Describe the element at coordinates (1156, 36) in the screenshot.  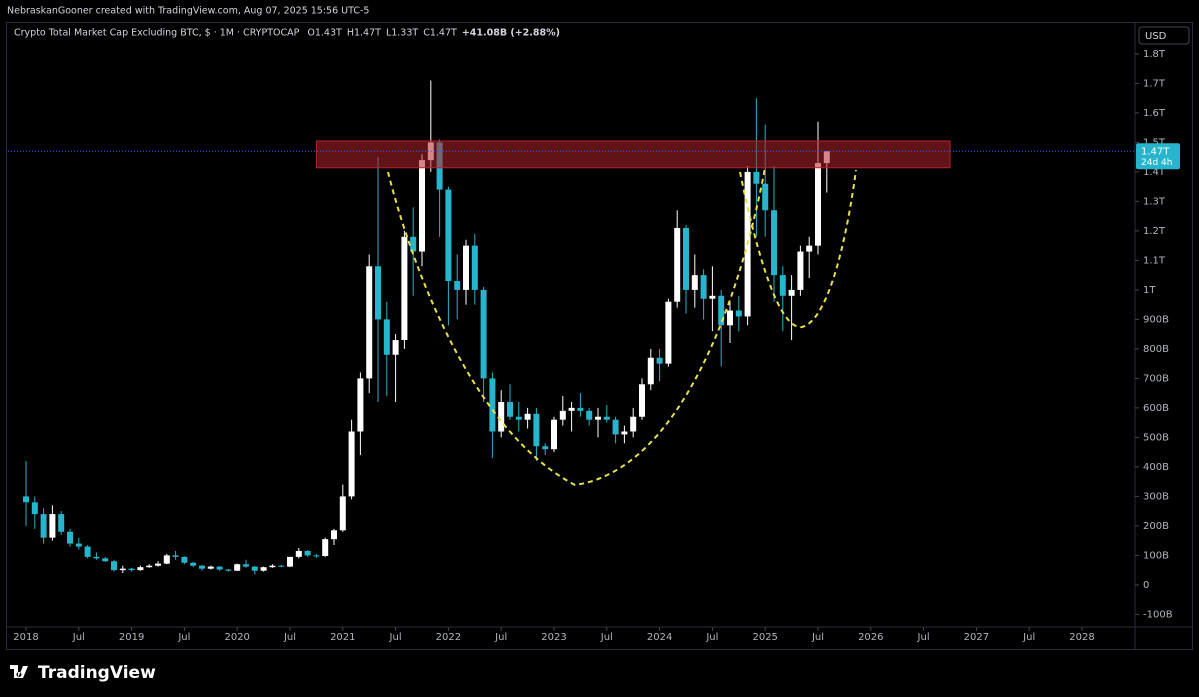
I see `currency-label: USD` at that location.